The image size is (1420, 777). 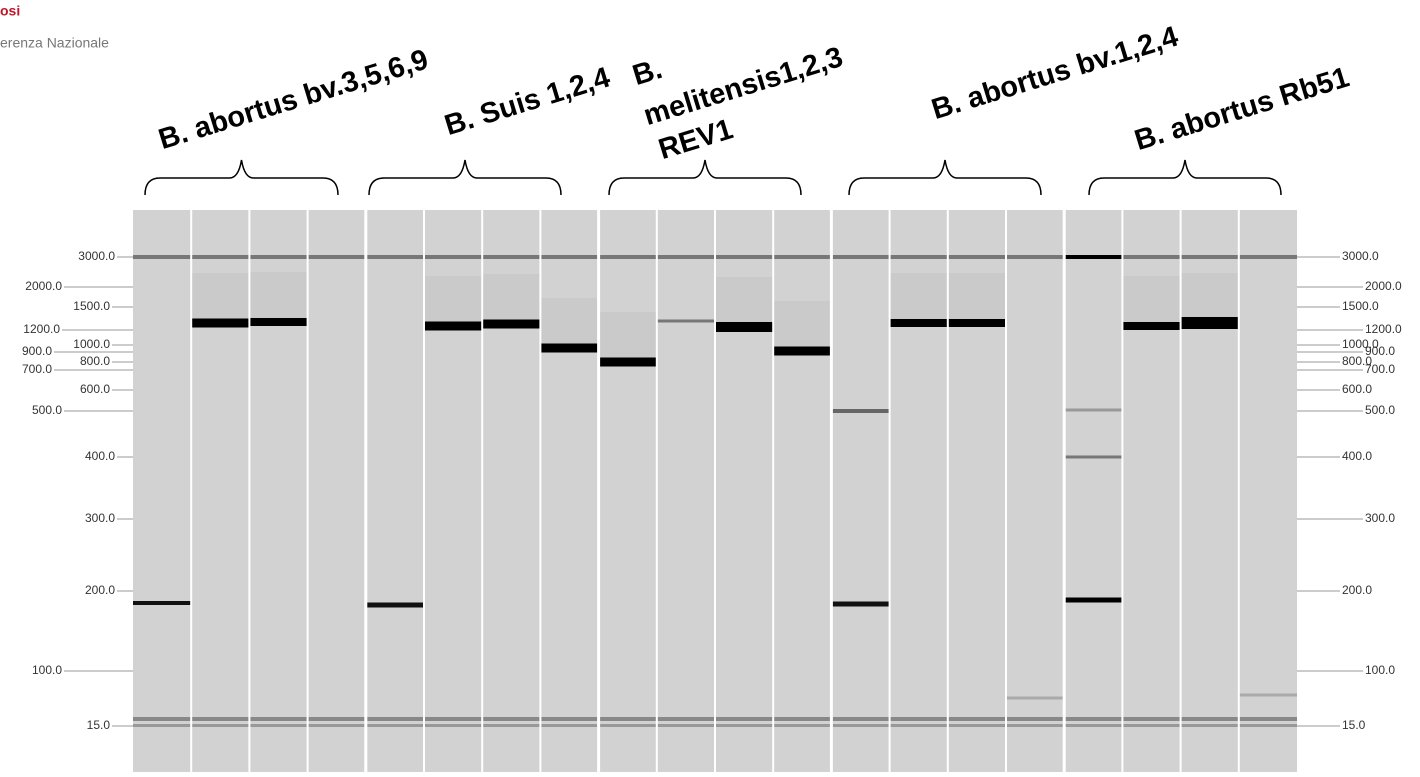 What do you see at coordinates (293, 100) in the screenshot?
I see `group-label: B. abortus bv.3,5,6,9` at bounding box center [293, 100].